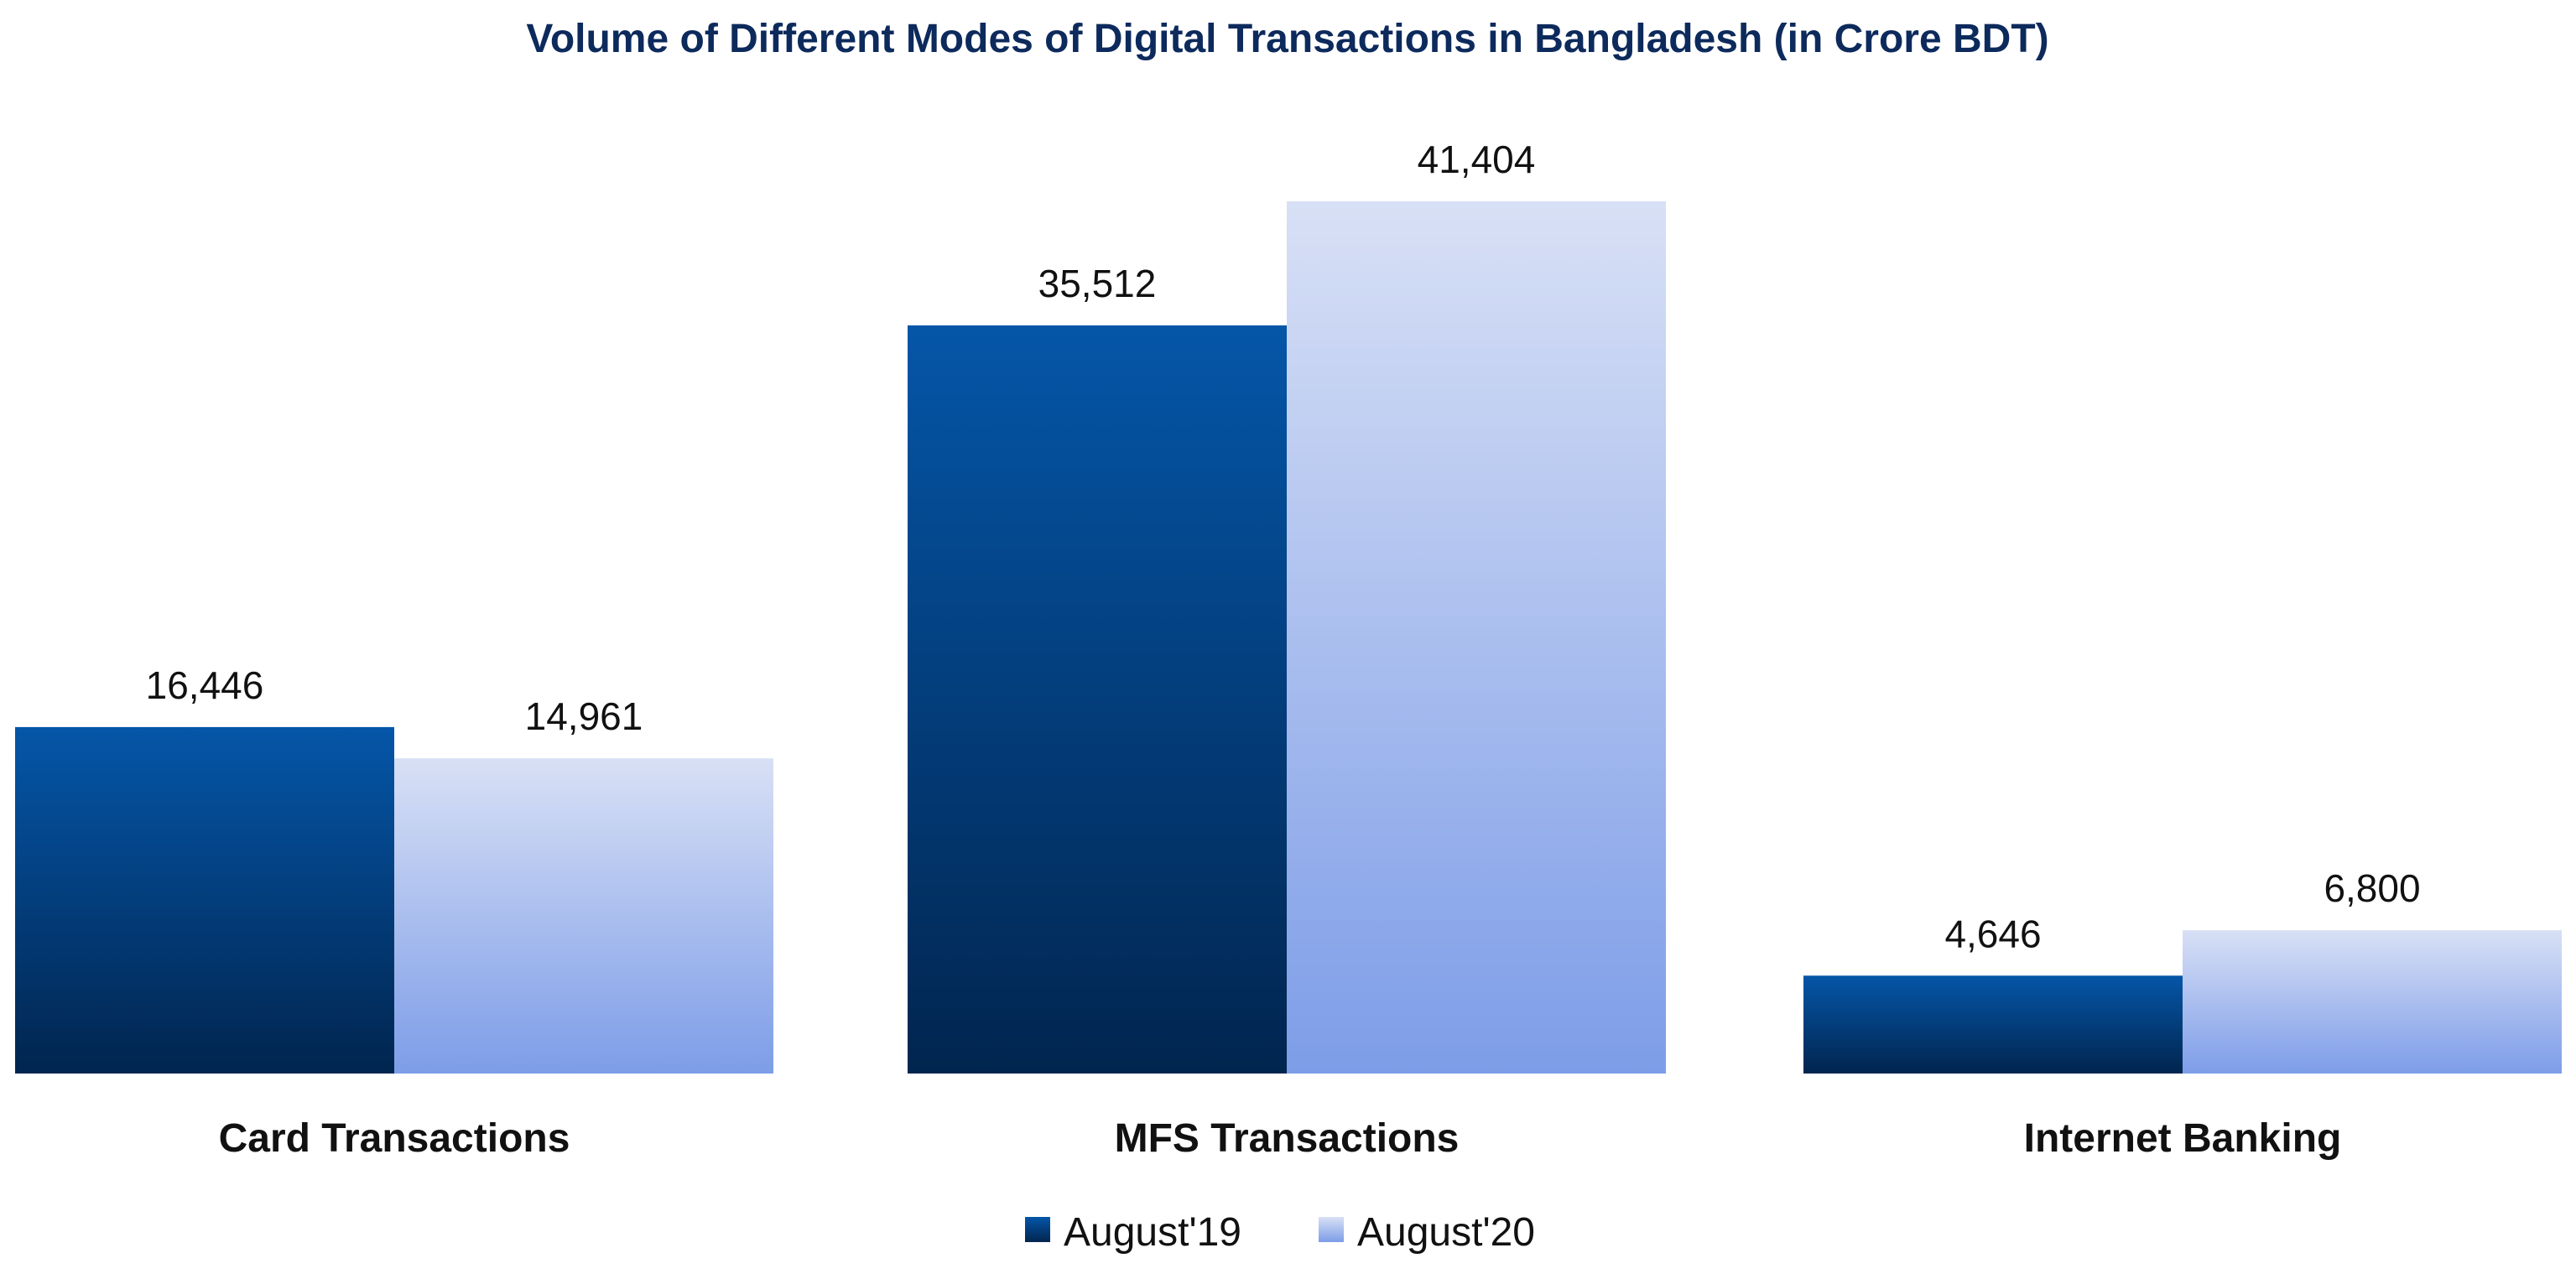  I want to click on value-label-card-transactions-series-0: 16,446, so click(205, 685).